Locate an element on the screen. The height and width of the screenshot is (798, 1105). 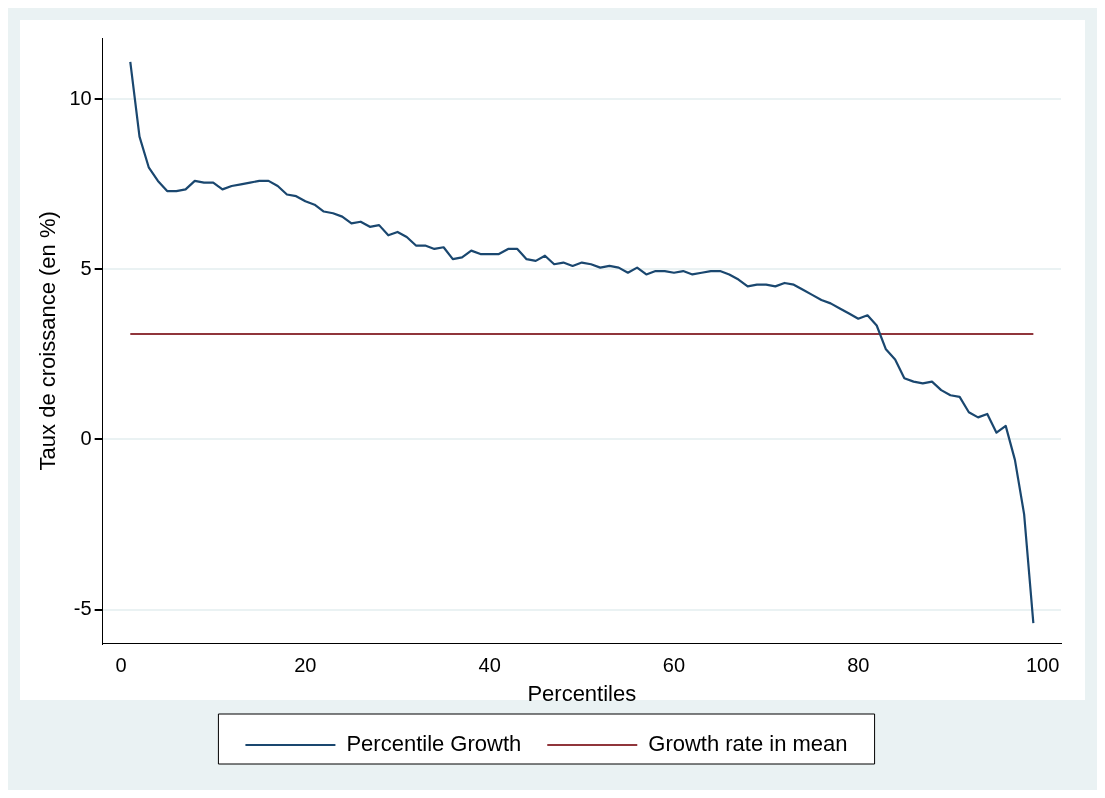
x-tick-label: 100 is located at coordinates (1042, 665).